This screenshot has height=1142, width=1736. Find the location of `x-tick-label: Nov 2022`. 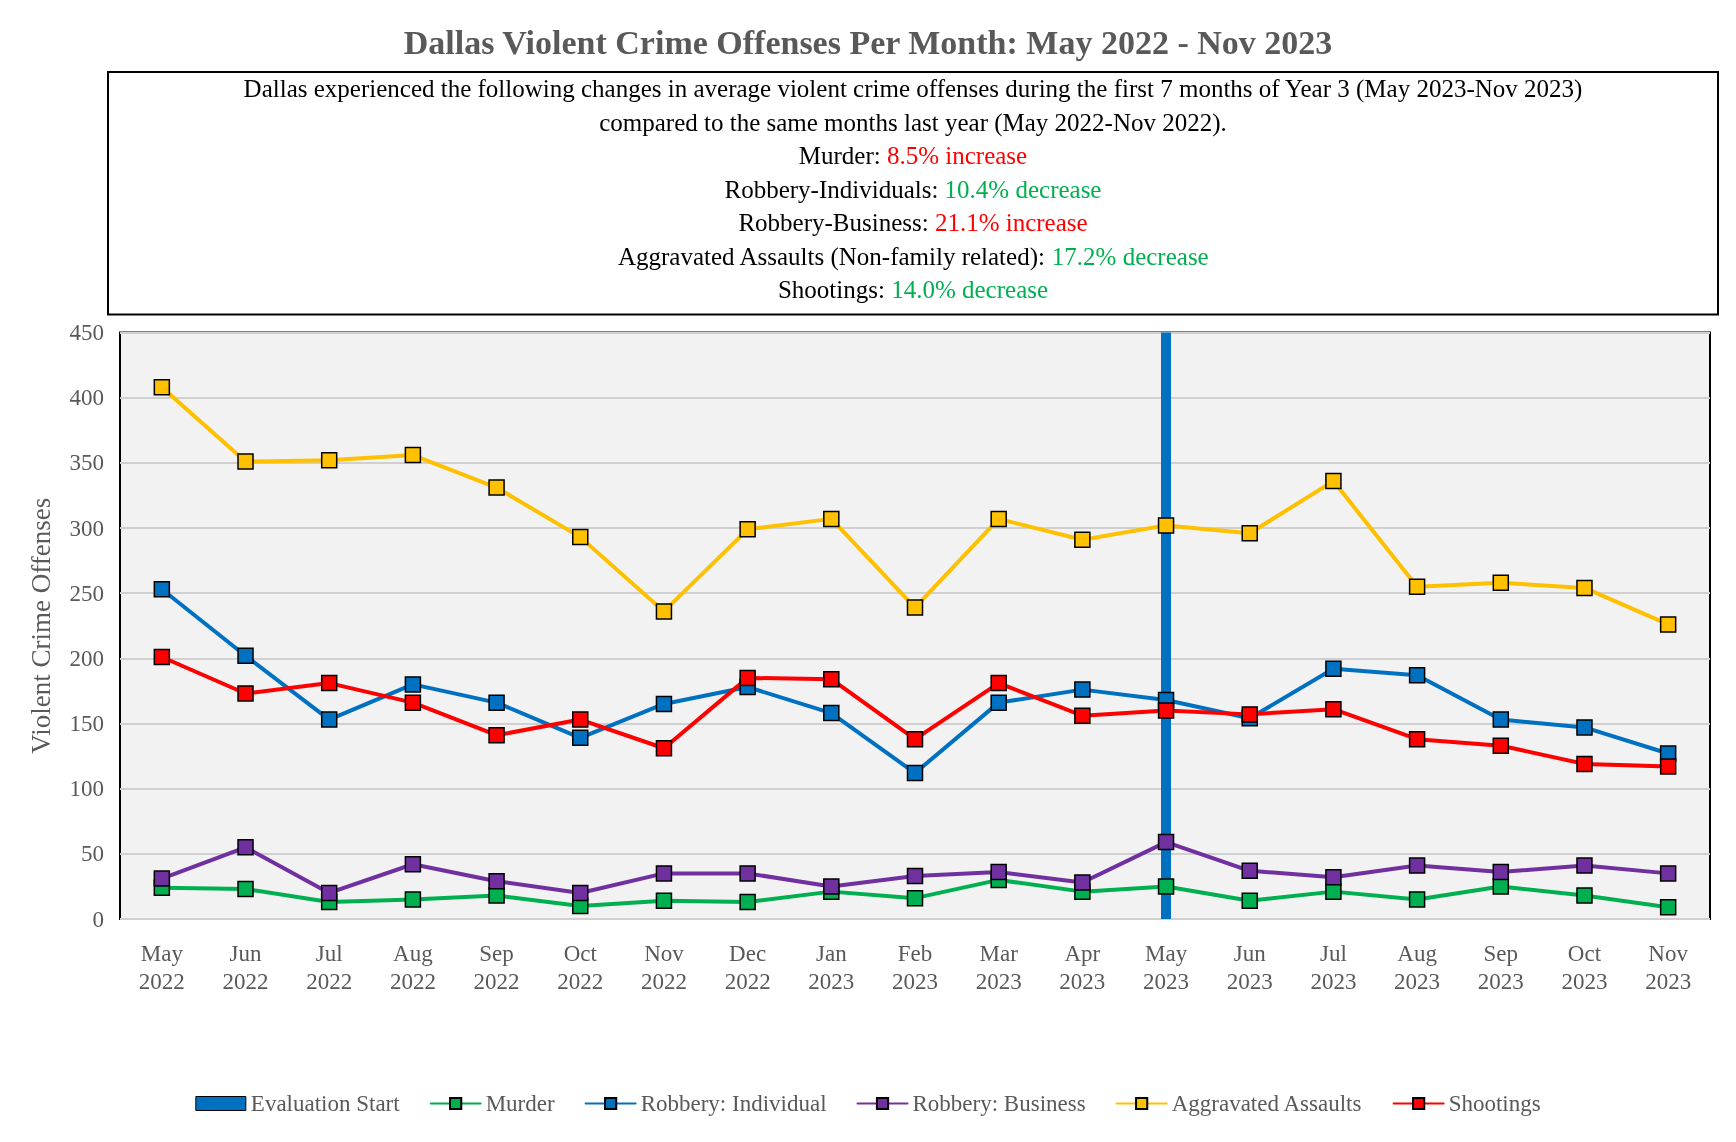

x-tick-label: Nov 2022 is located at coordinates (663, 967).